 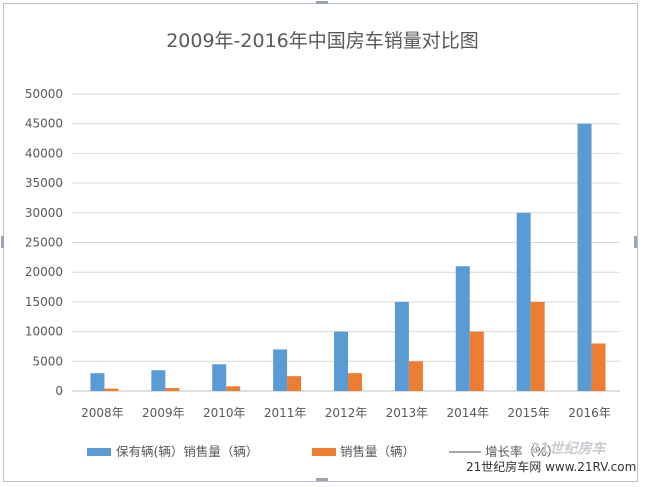 What do you see at coordinates (568, 449) in the screenshot?
I see `watermark-logo: 21世纪房车` at bounding box center [568, 449].